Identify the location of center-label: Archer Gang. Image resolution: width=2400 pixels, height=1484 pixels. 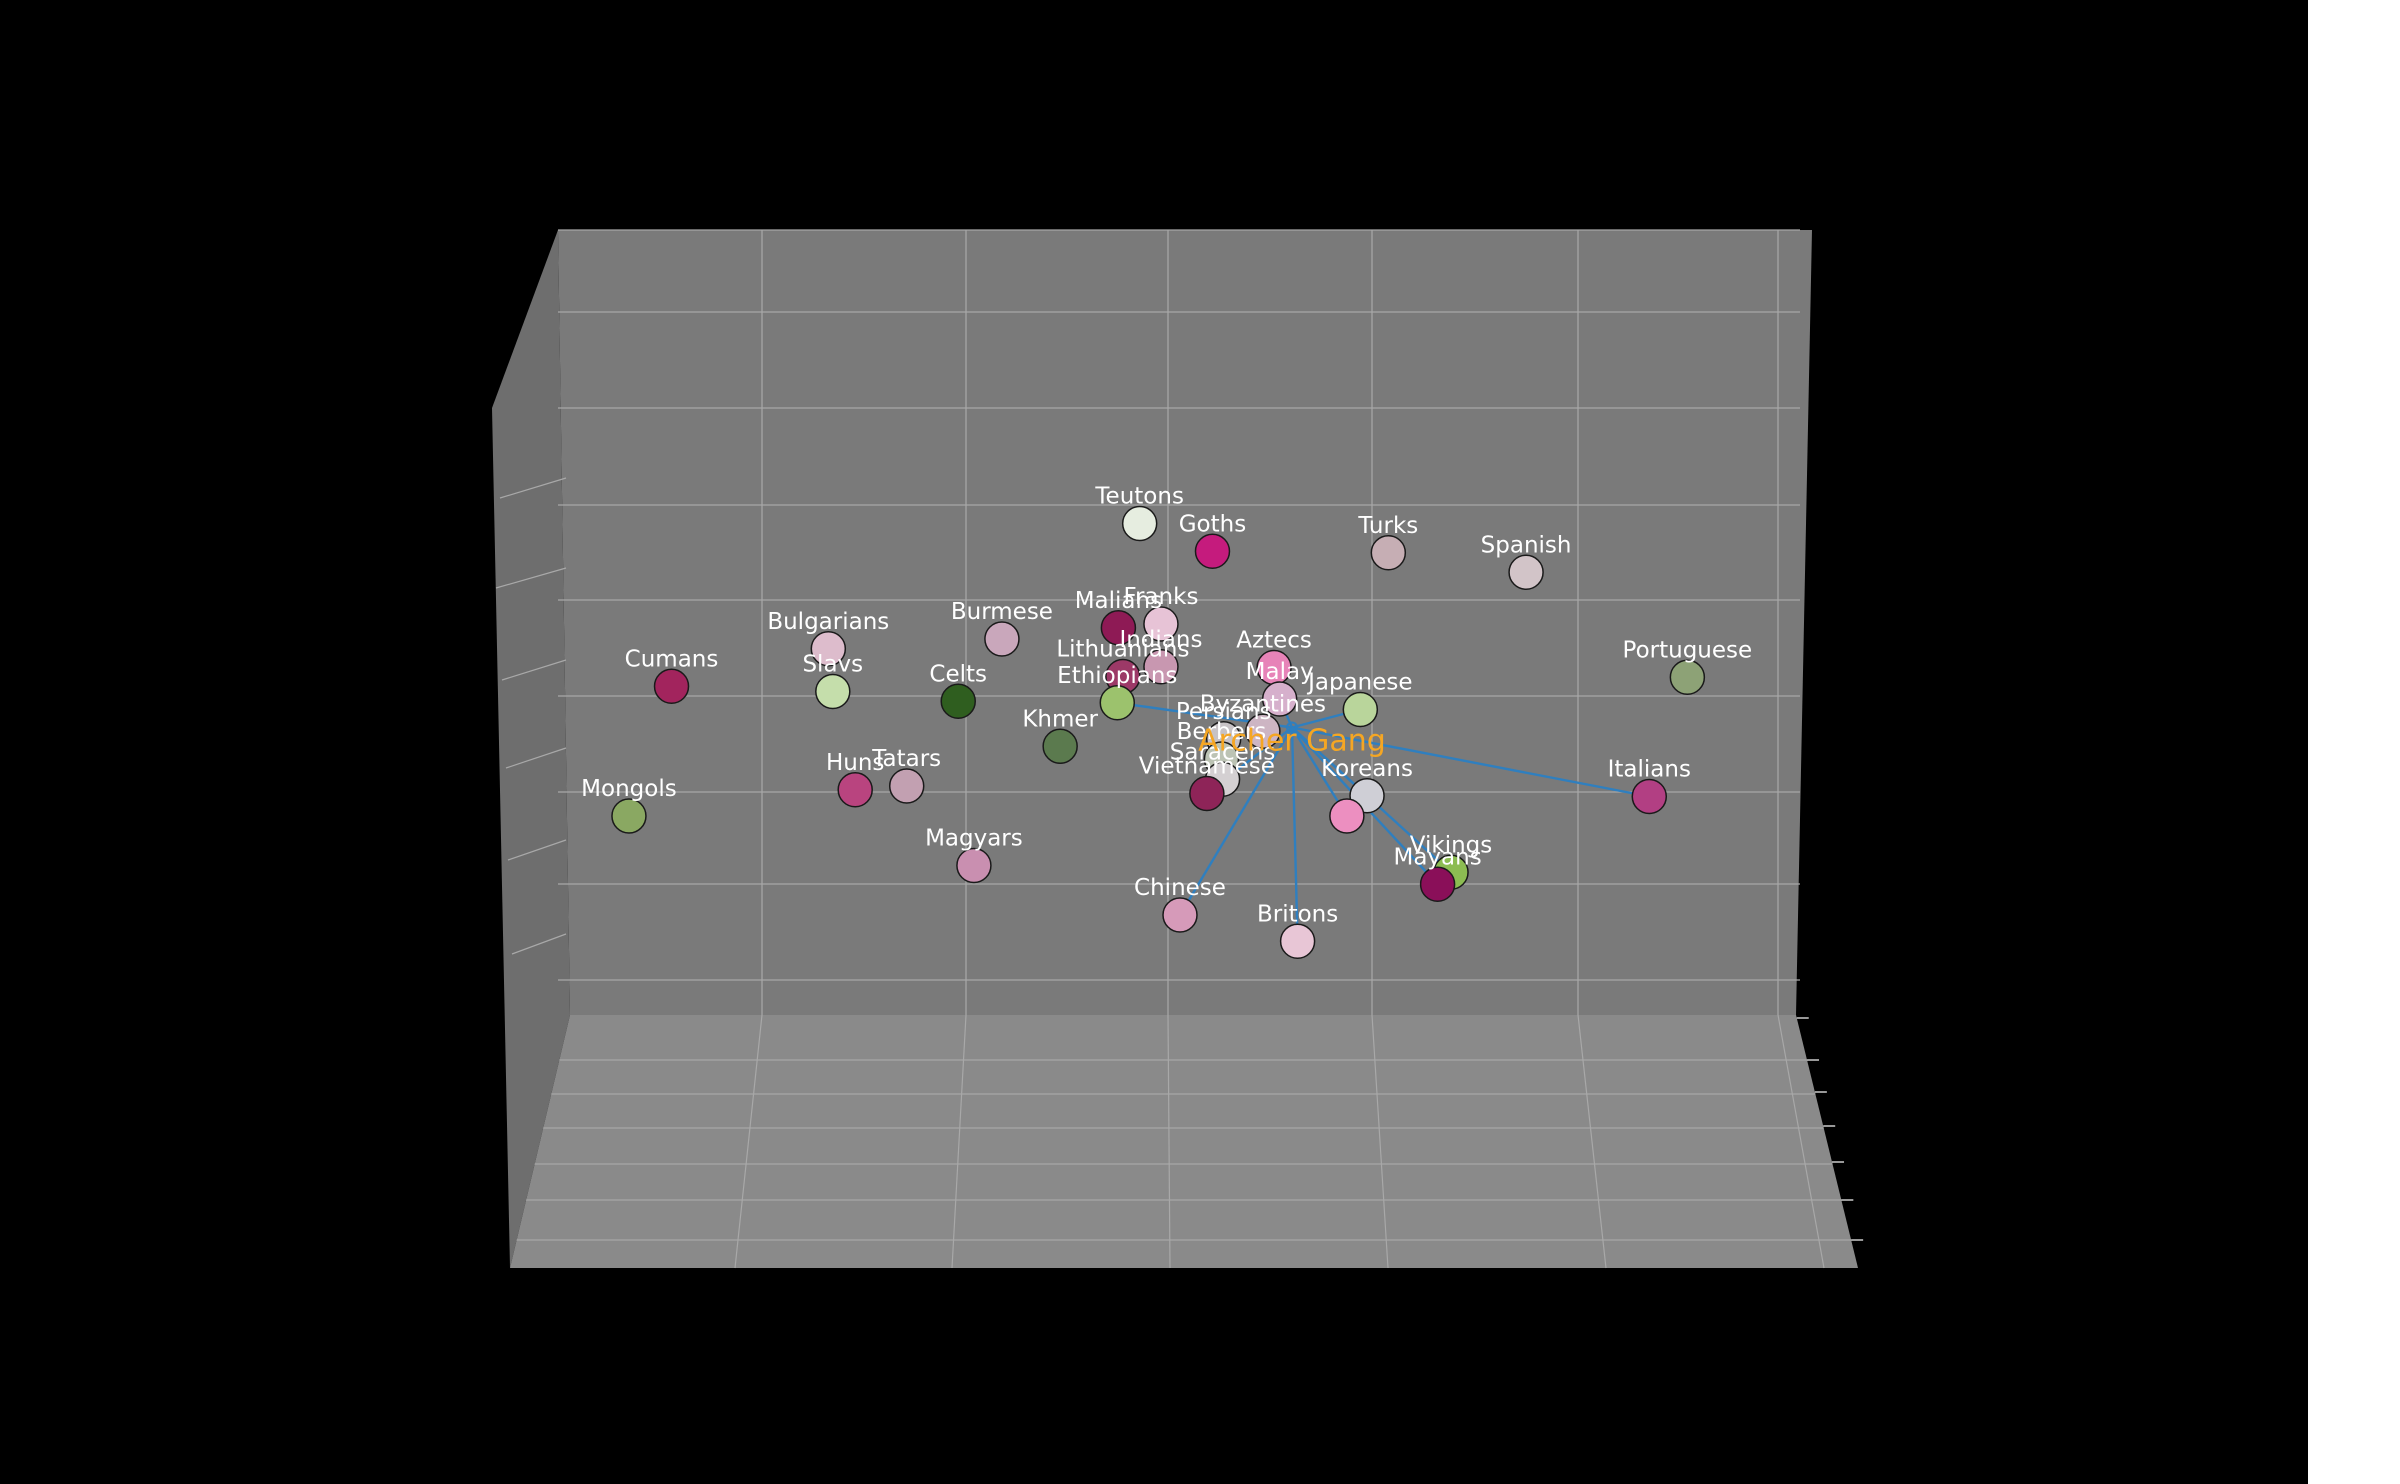
(1292, 741).